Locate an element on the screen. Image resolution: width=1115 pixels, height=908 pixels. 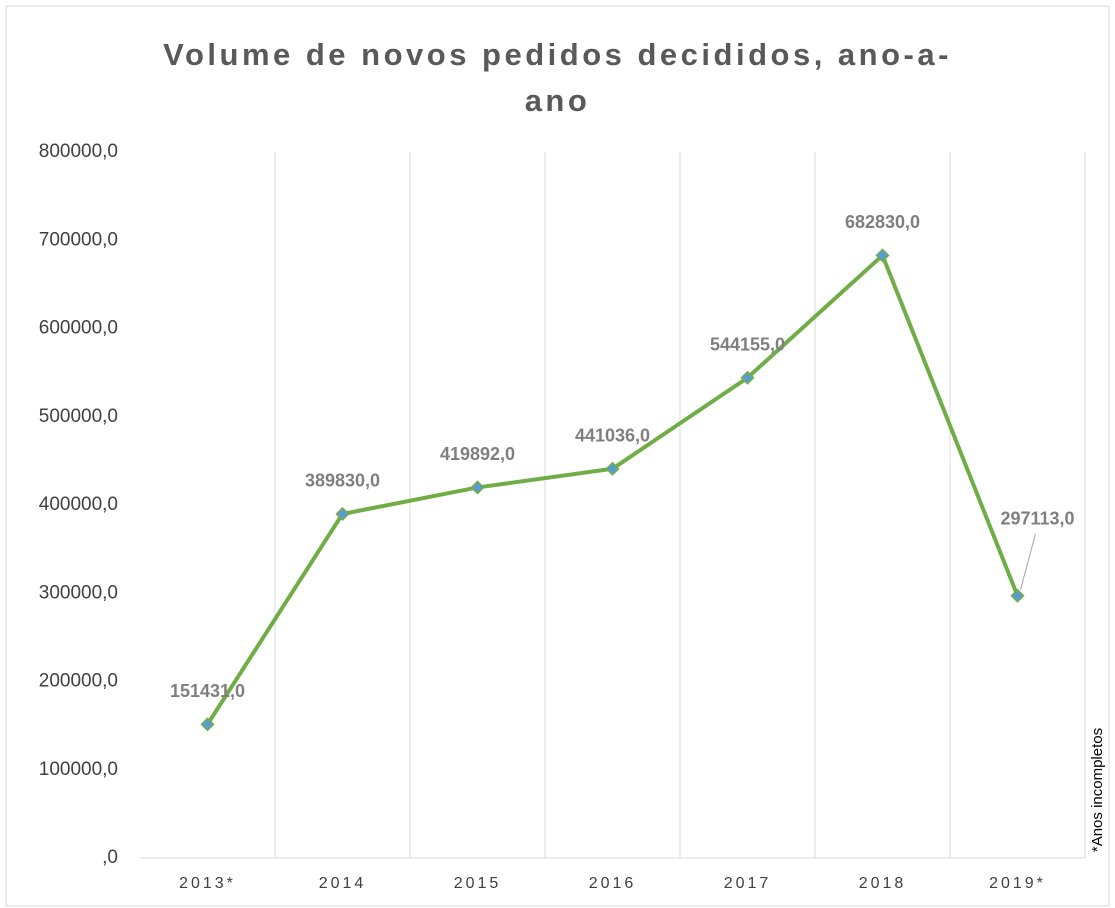
leader-line is located at coordinates (1028, 561).